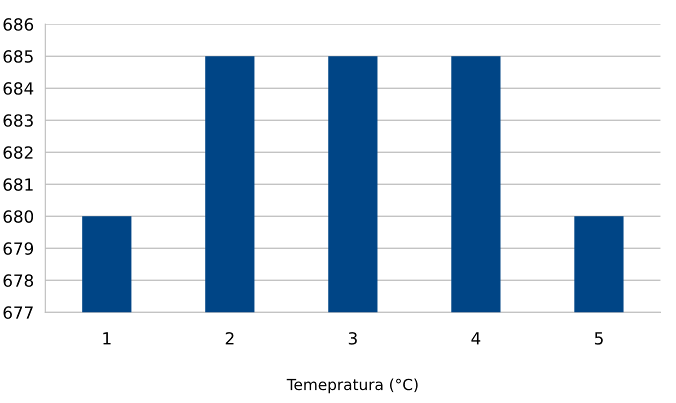  Describe the element at coordinates (18, 184) in the screenshot. I see `y-tick-label: 681` at that location.